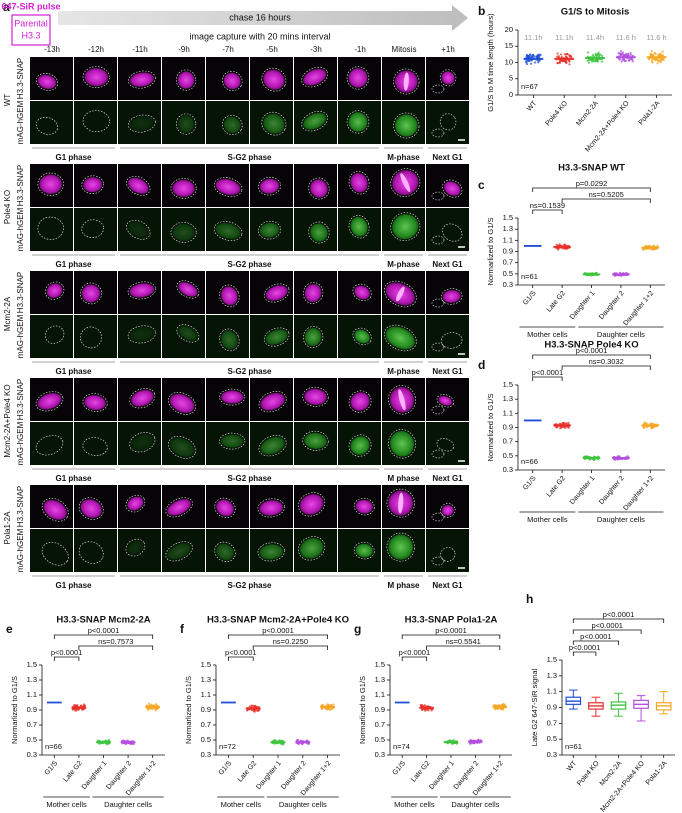  I want to click on x-tick-label: Daughter 1+2, so click(638, 493).